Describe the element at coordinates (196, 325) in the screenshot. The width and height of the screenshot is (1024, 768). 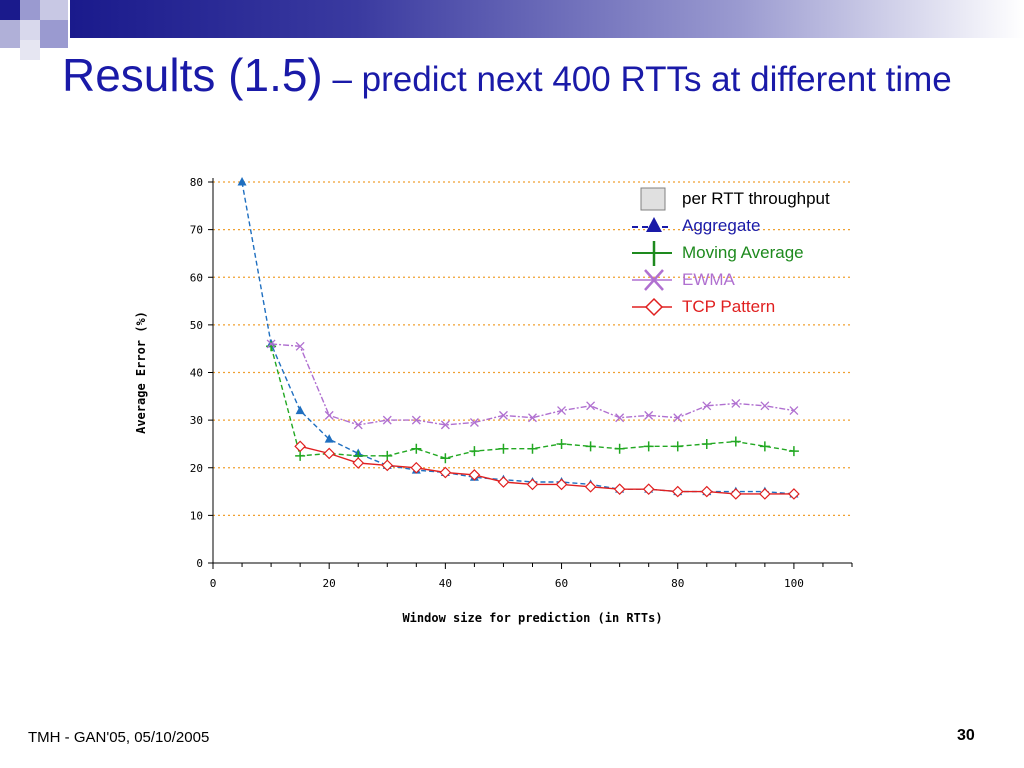
I see `y-tick-label: 50` at that location.